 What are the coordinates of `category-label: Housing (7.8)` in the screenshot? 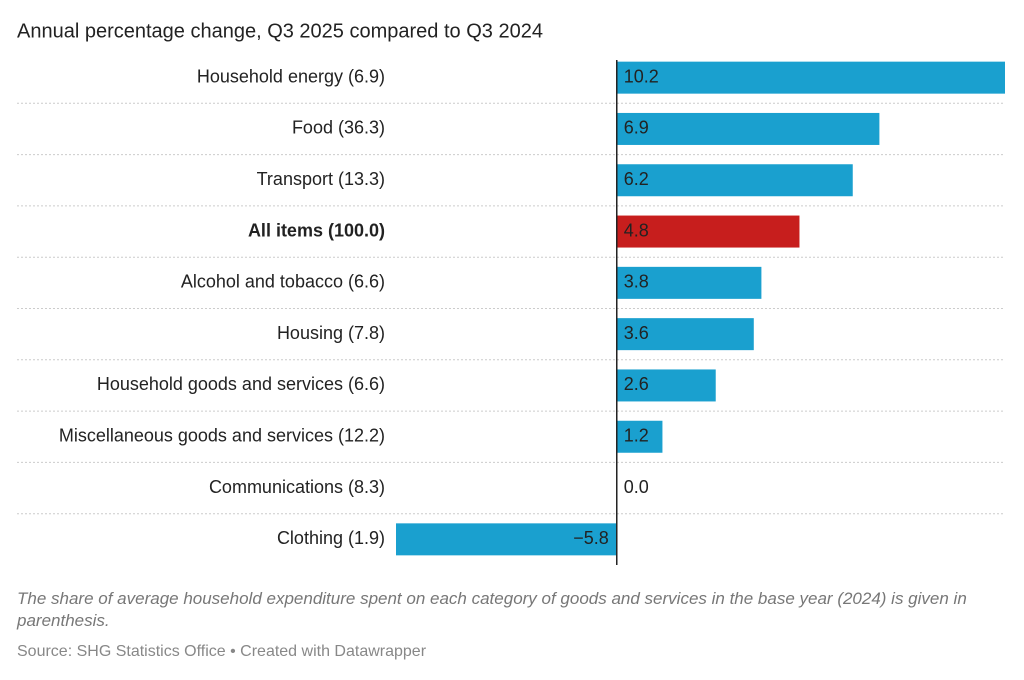 It's located at (331, 333).